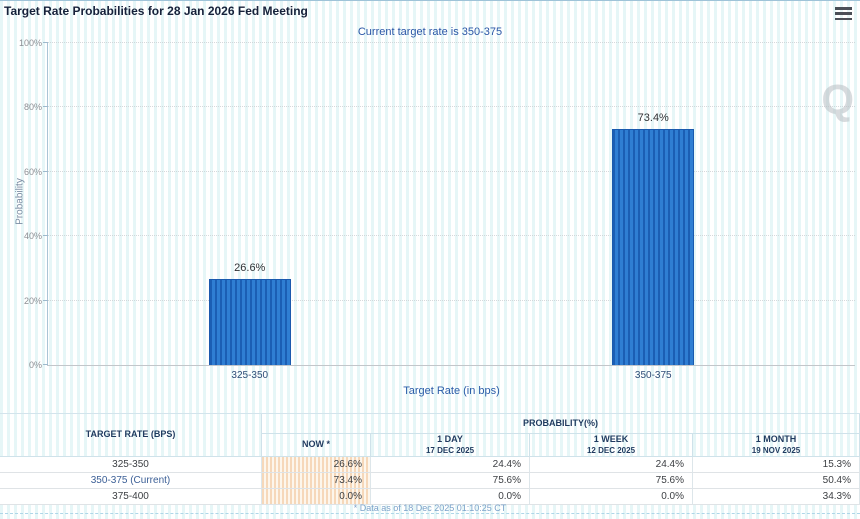  Describe the element at coordinates (450, 465) in the screenshot. I see `table-cell-1day: 24.4%` at that location.